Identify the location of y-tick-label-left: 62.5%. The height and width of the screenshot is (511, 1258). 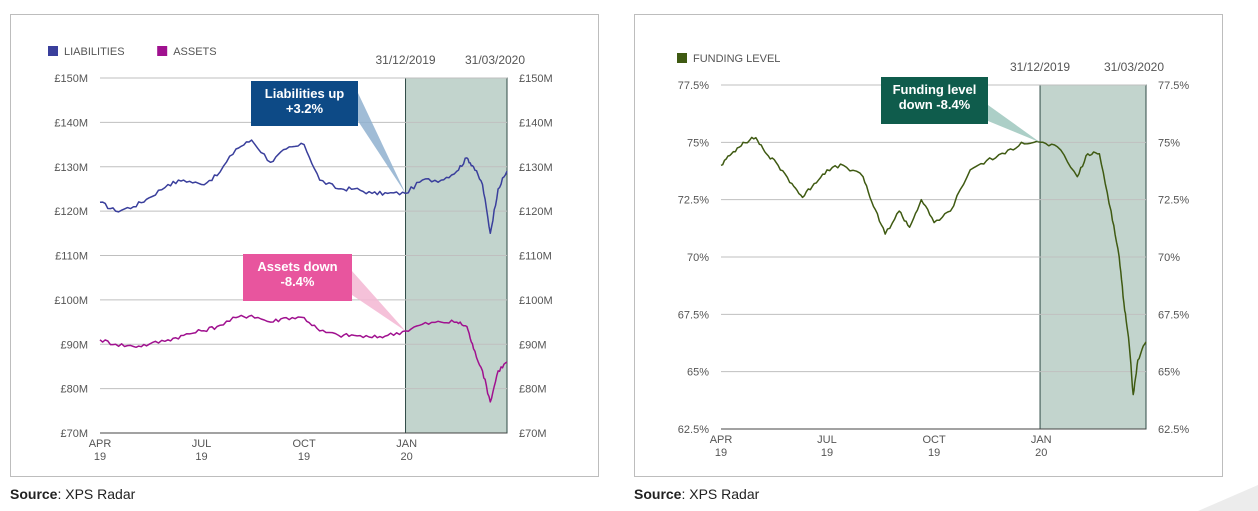
(693, 430).